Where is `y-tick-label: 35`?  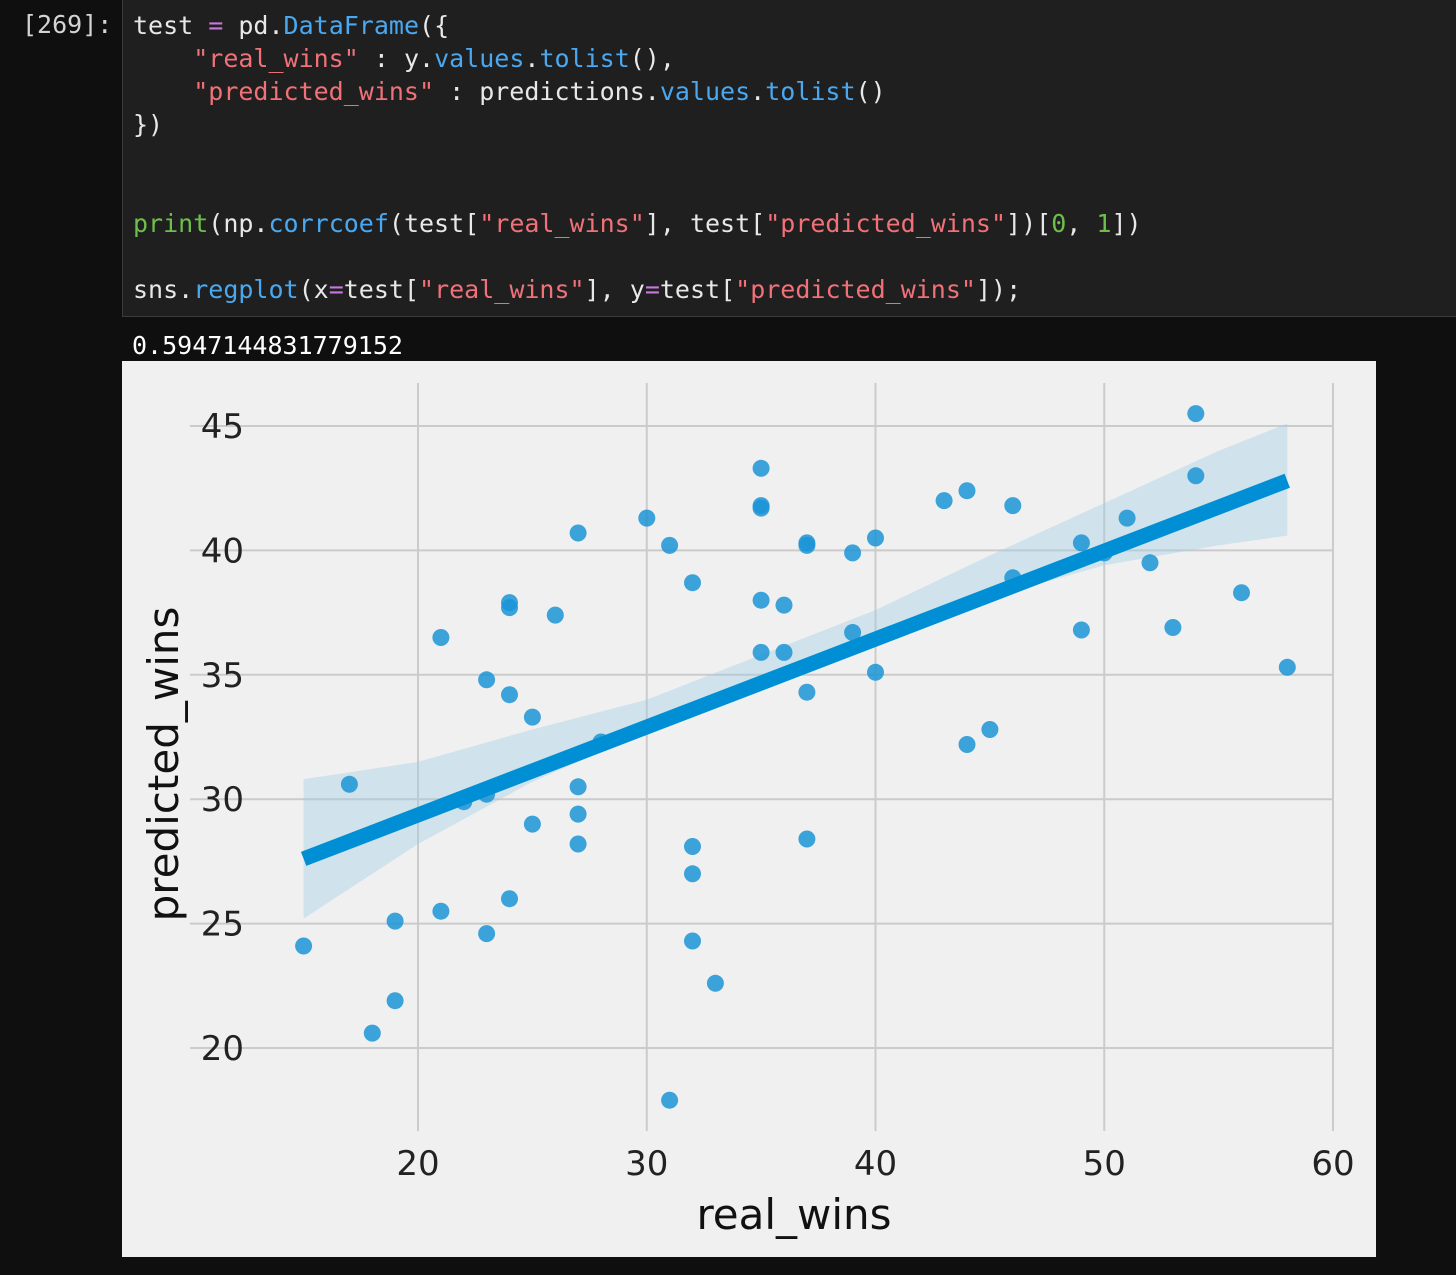
y-tick-label: 35 is located at coordinates (222, 676).